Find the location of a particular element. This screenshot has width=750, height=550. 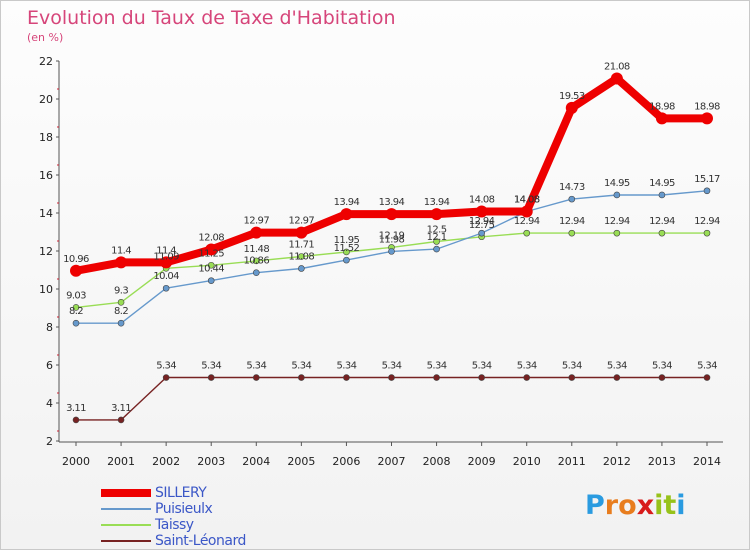

y-tick-label: 12 is located at coordinates (46, 251).